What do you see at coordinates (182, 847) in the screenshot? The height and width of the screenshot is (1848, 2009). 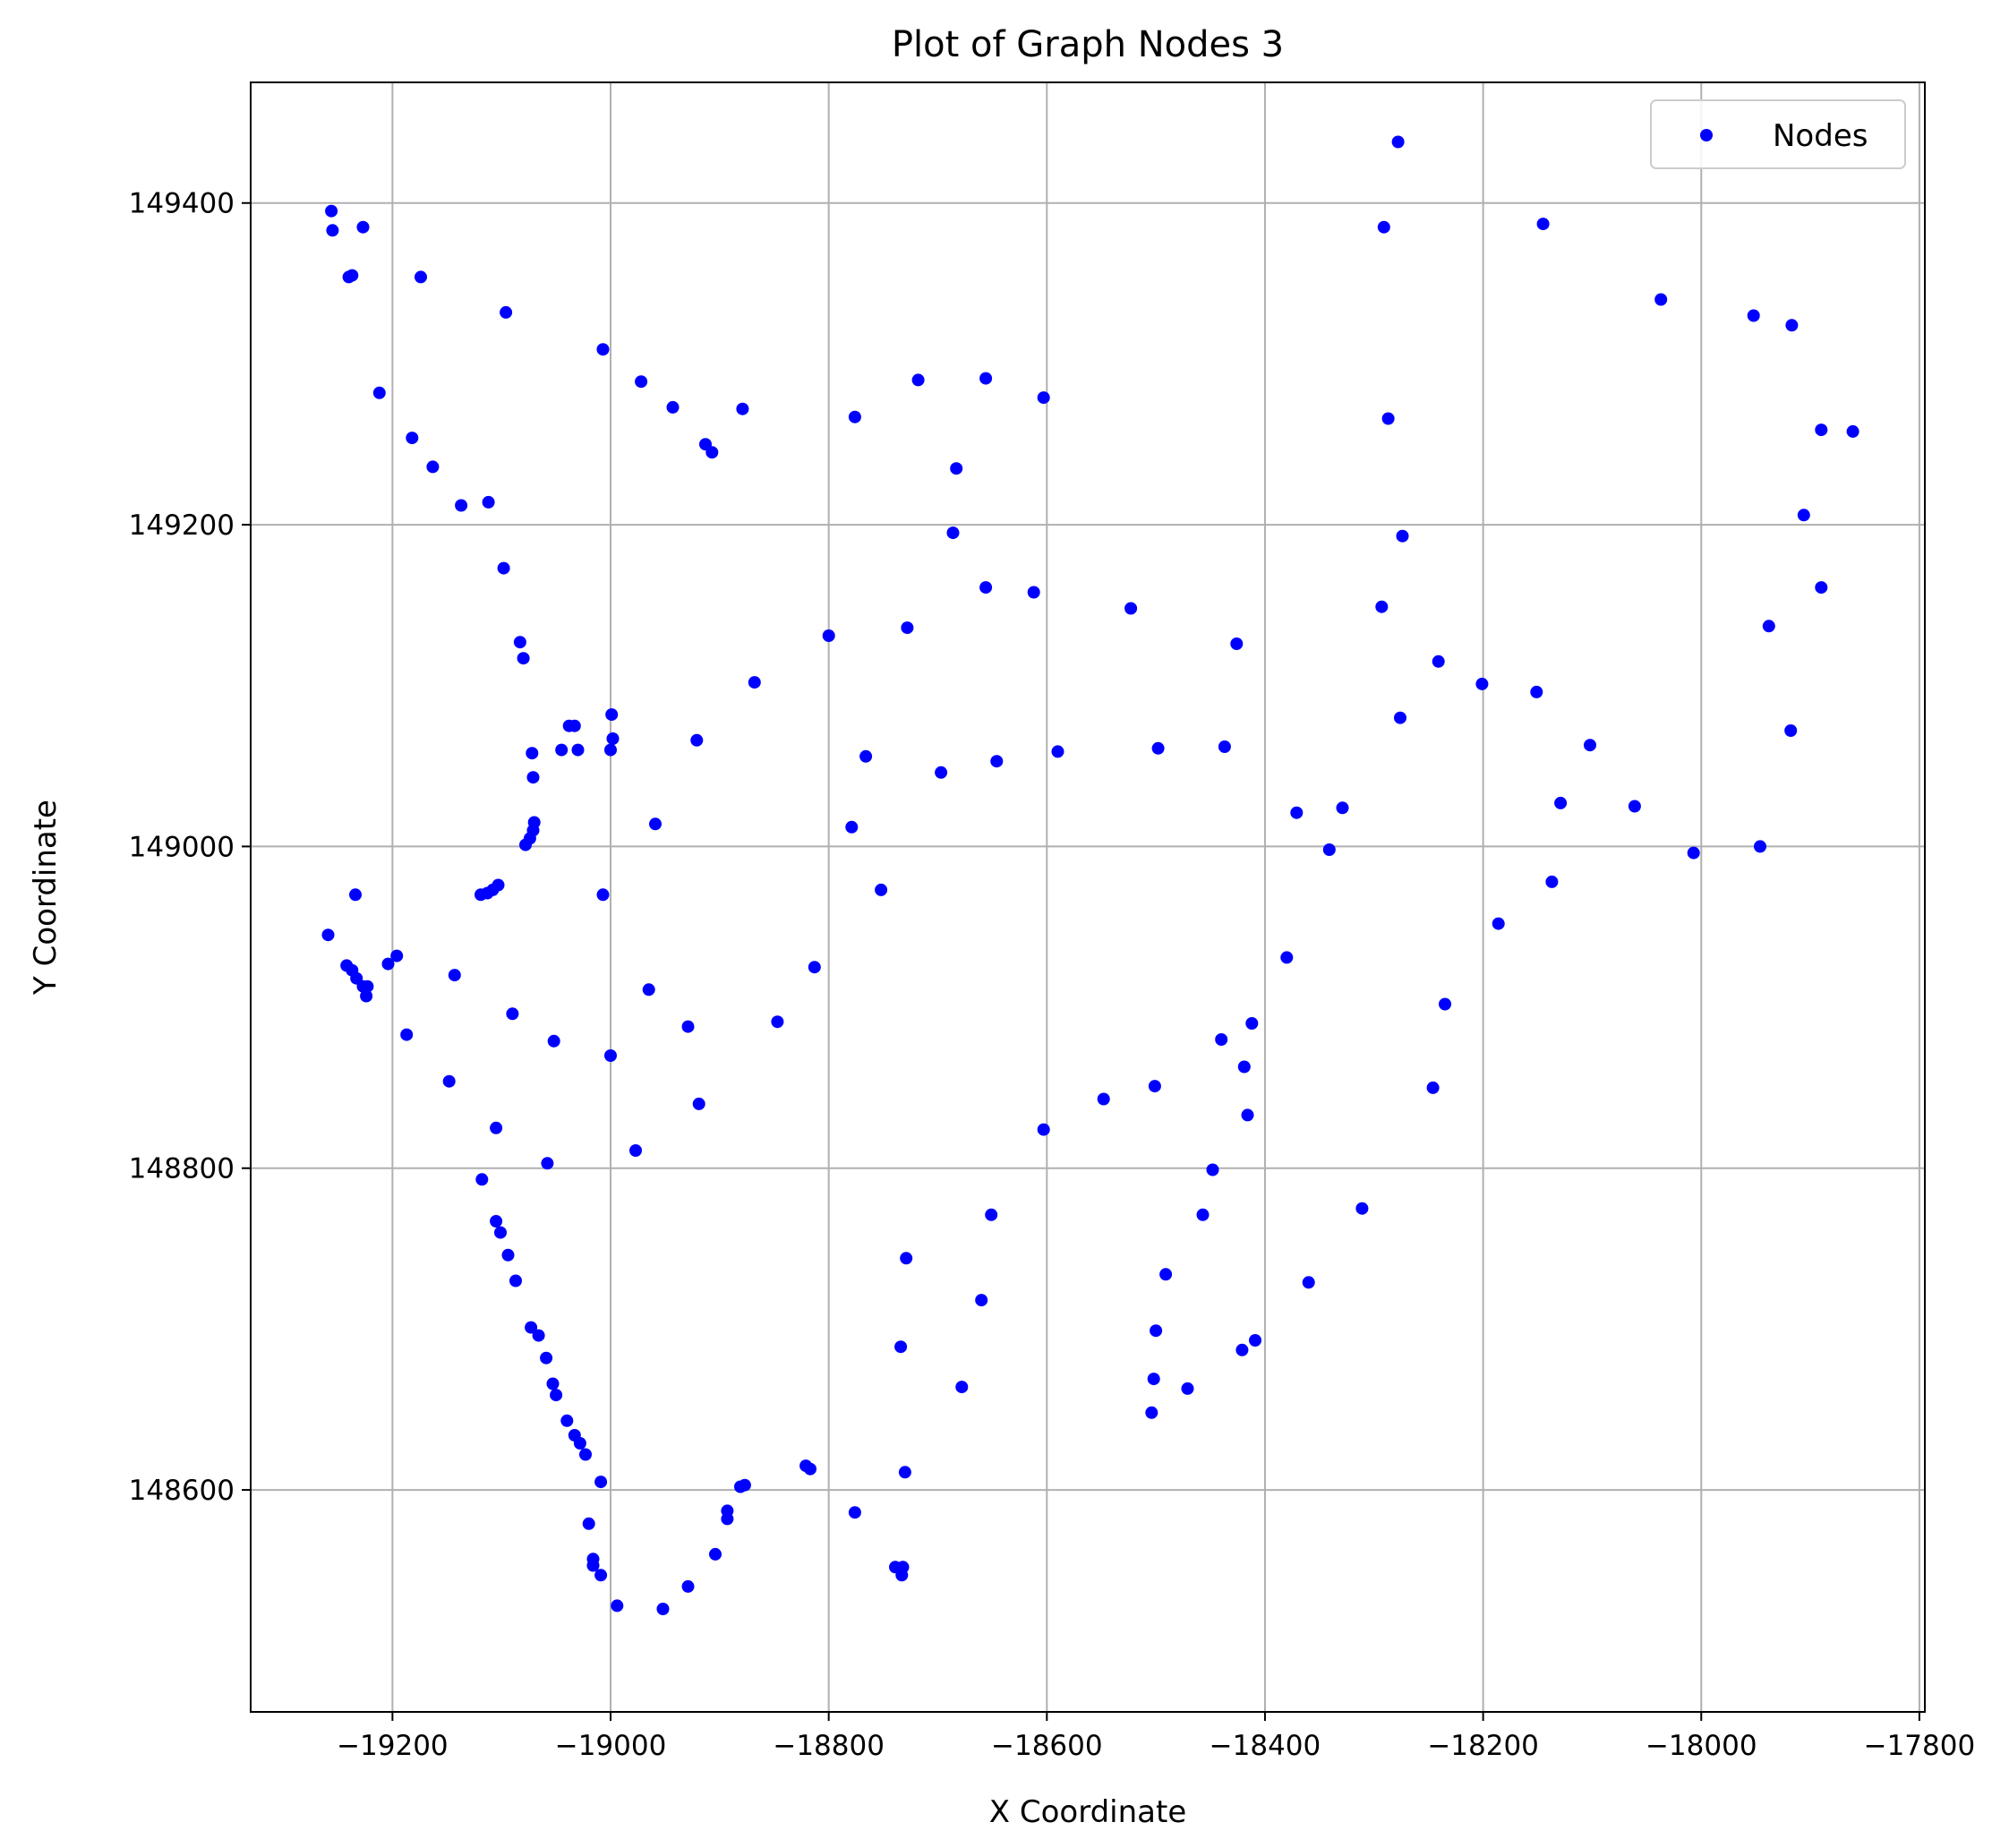 I see `y-tick-label: 149000` at bounding box center [182, 847].